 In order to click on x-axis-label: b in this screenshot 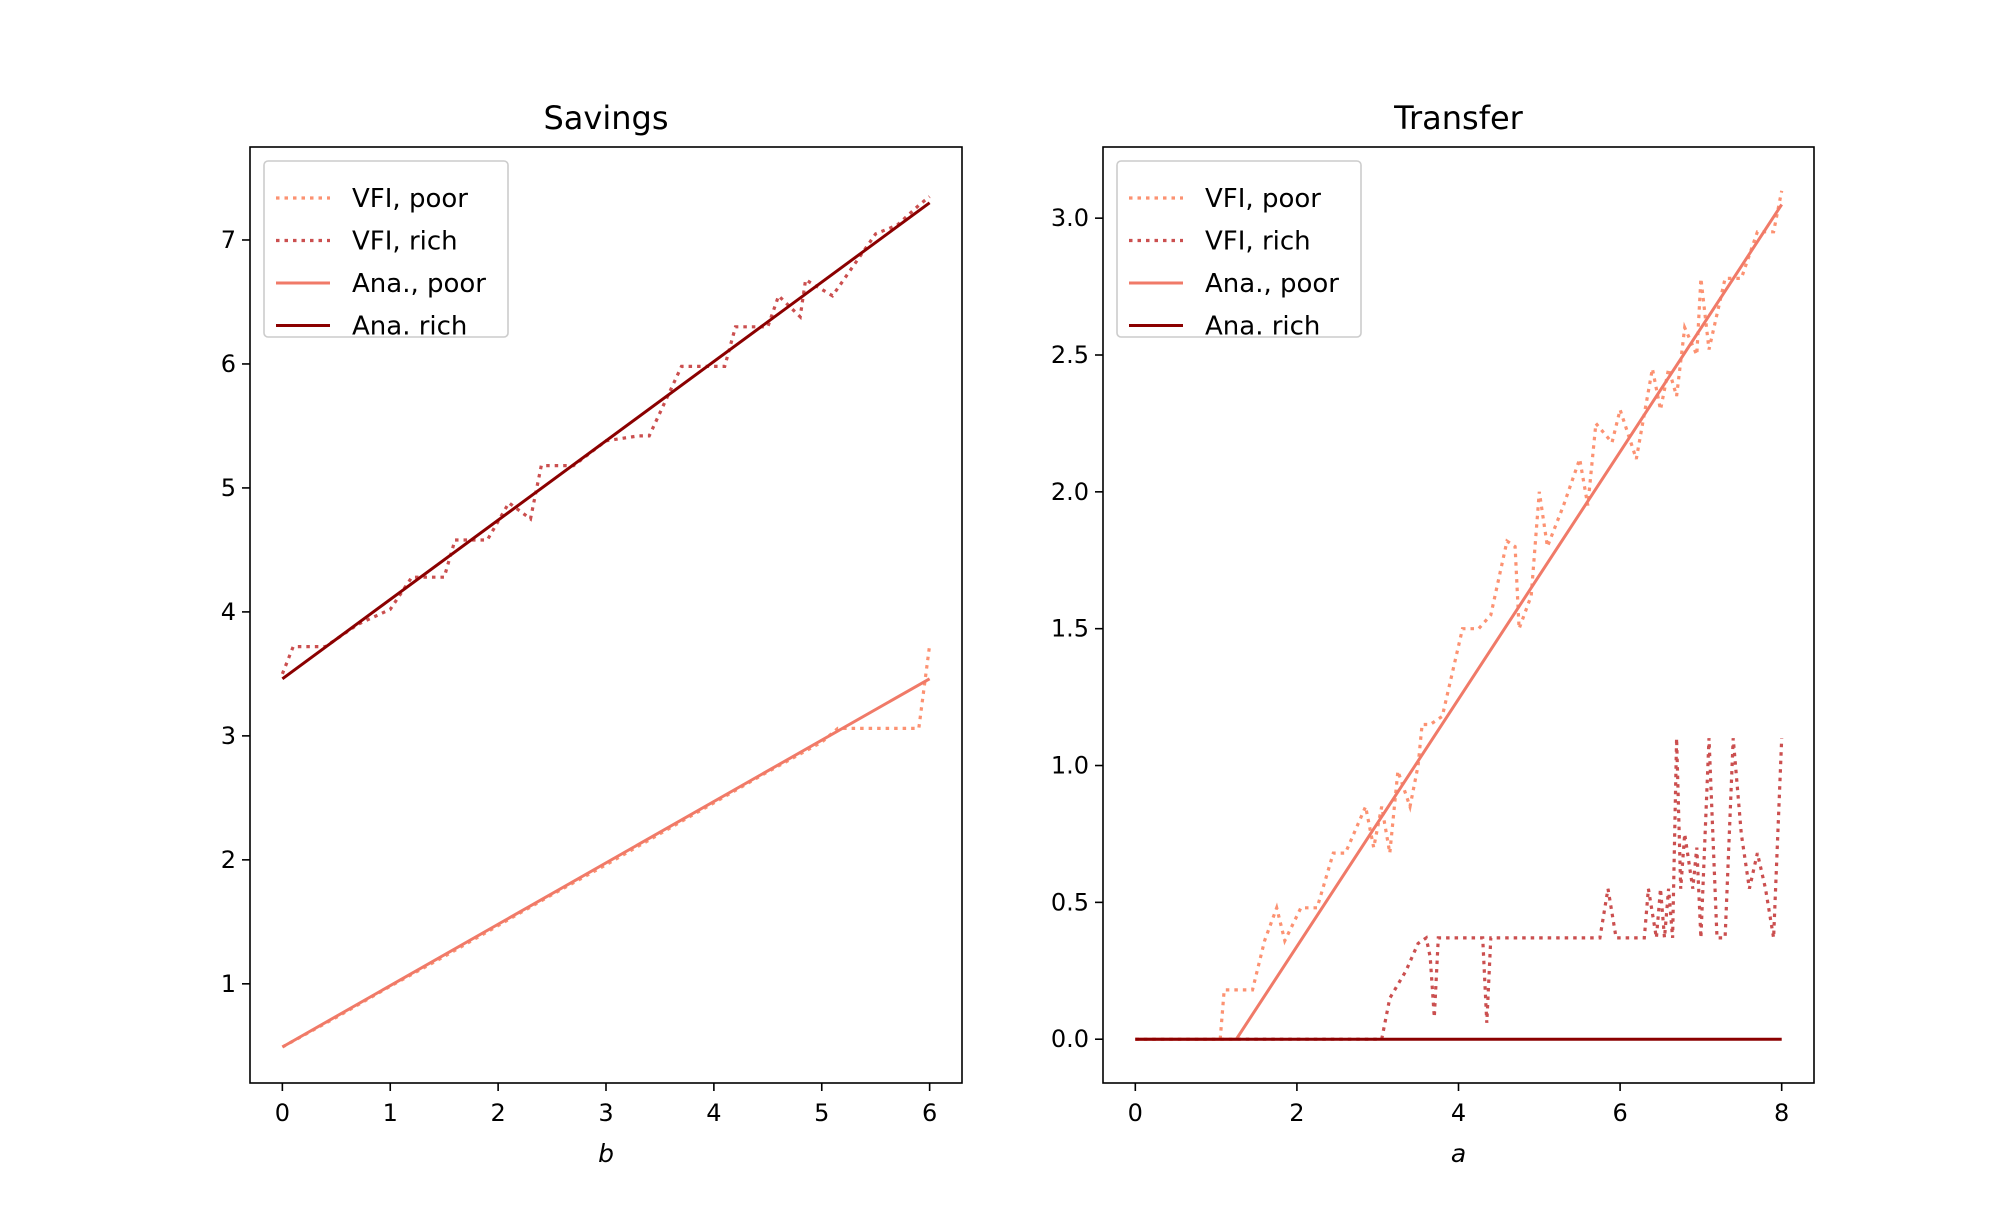, I will do `click(606, 1153)`.